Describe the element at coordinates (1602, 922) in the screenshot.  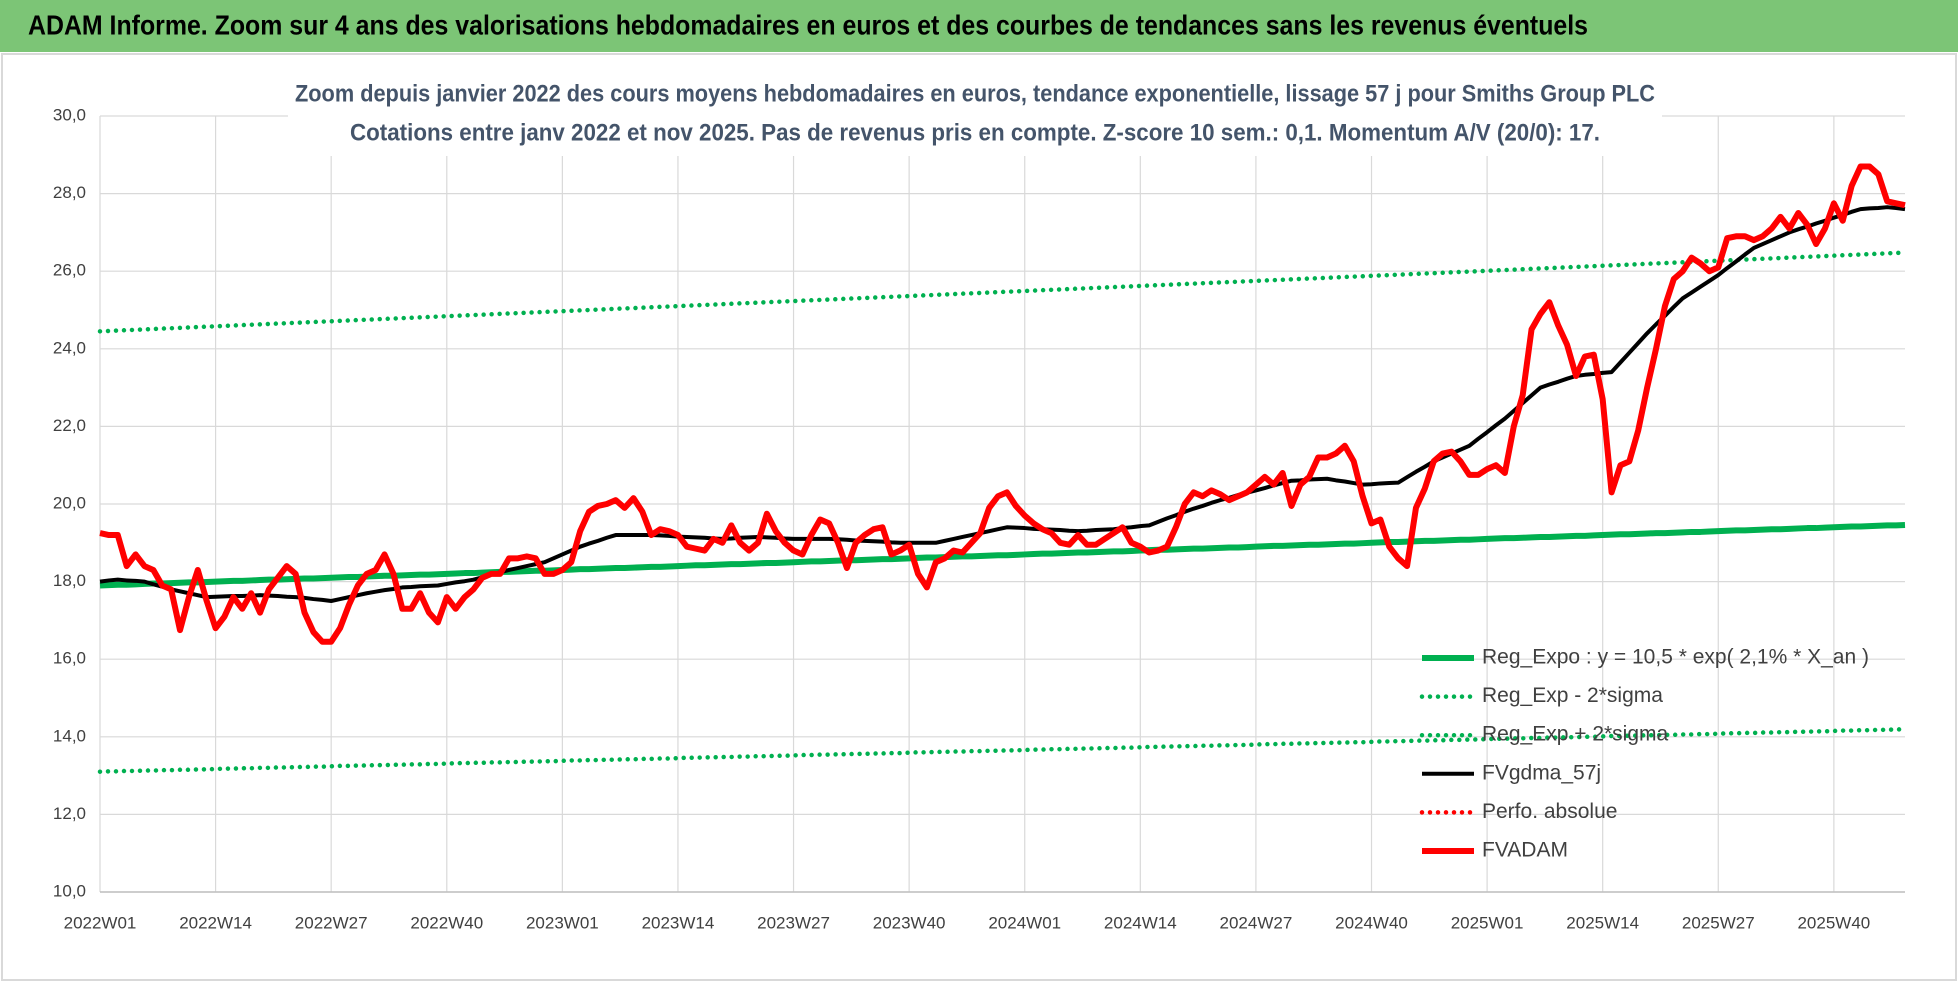
I see `x-tick-label: 2025W14` at that location.